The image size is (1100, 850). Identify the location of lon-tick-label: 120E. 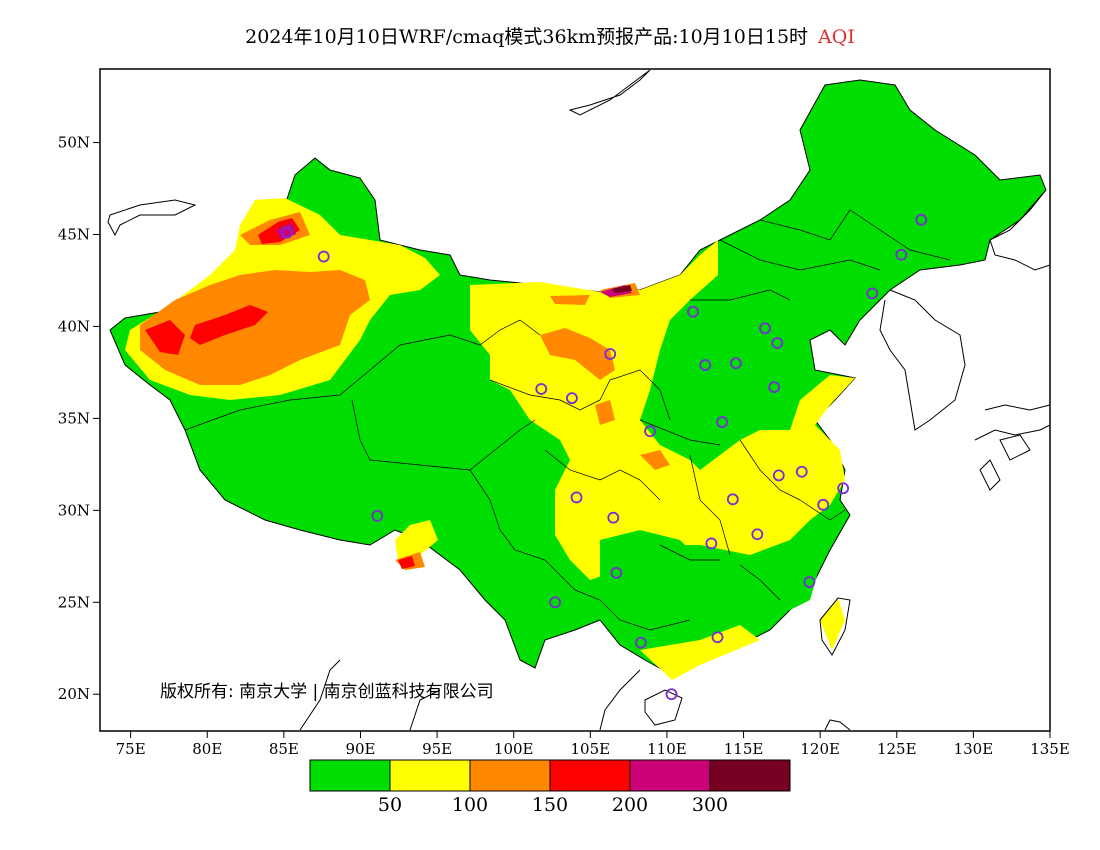
(820, 749).